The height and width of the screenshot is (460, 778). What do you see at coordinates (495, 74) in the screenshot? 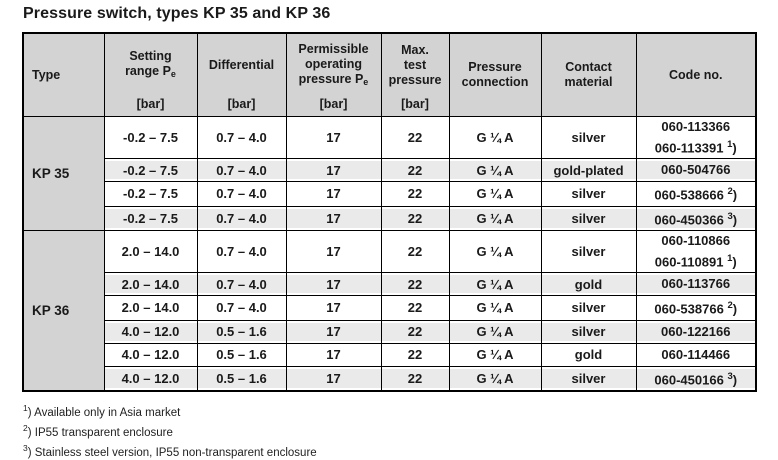
I see `col-header-connection: Pressure connection` at bounding box center [495, 74].